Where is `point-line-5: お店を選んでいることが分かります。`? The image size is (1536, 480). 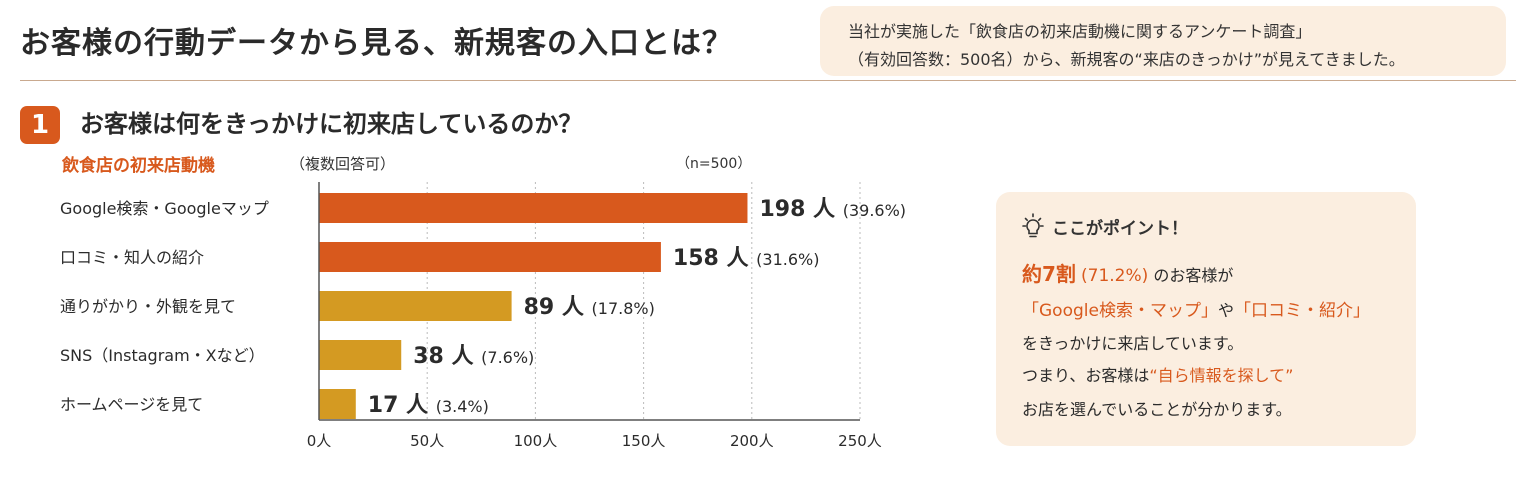
point-line-5: お店を選んでいることが分かります。 is located at coordinates (1157, 409).